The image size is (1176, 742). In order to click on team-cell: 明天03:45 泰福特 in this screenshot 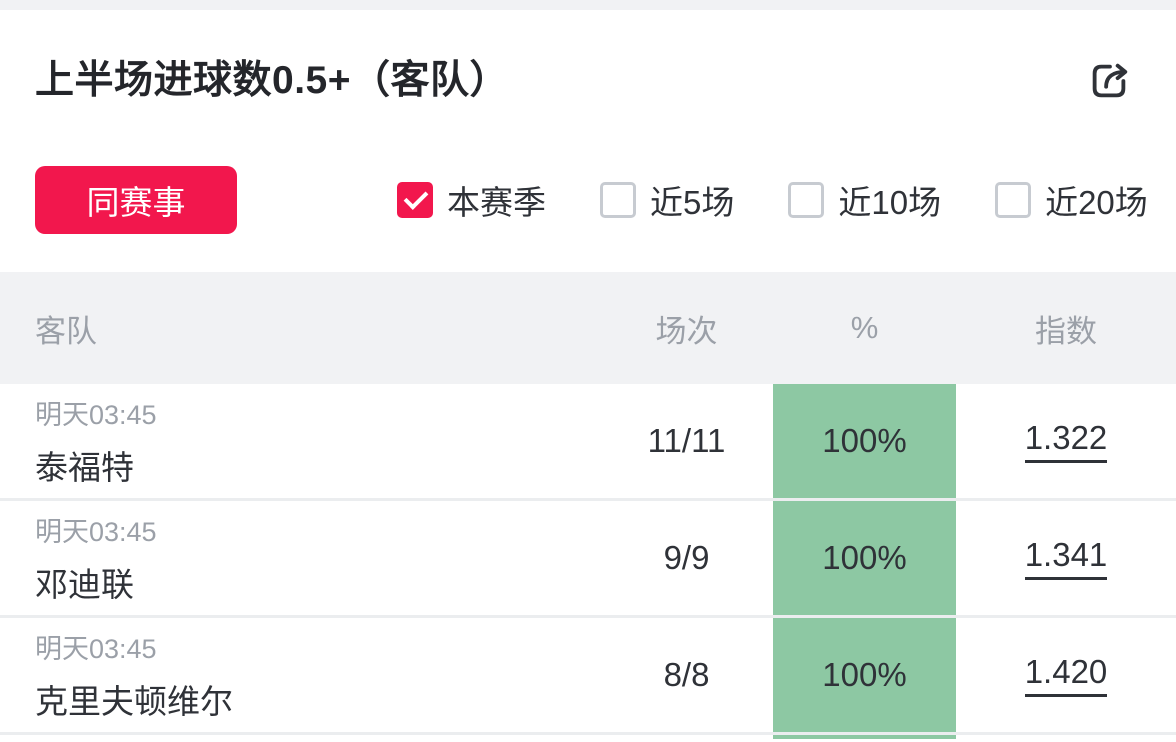, I will do `click(300, 441)`.